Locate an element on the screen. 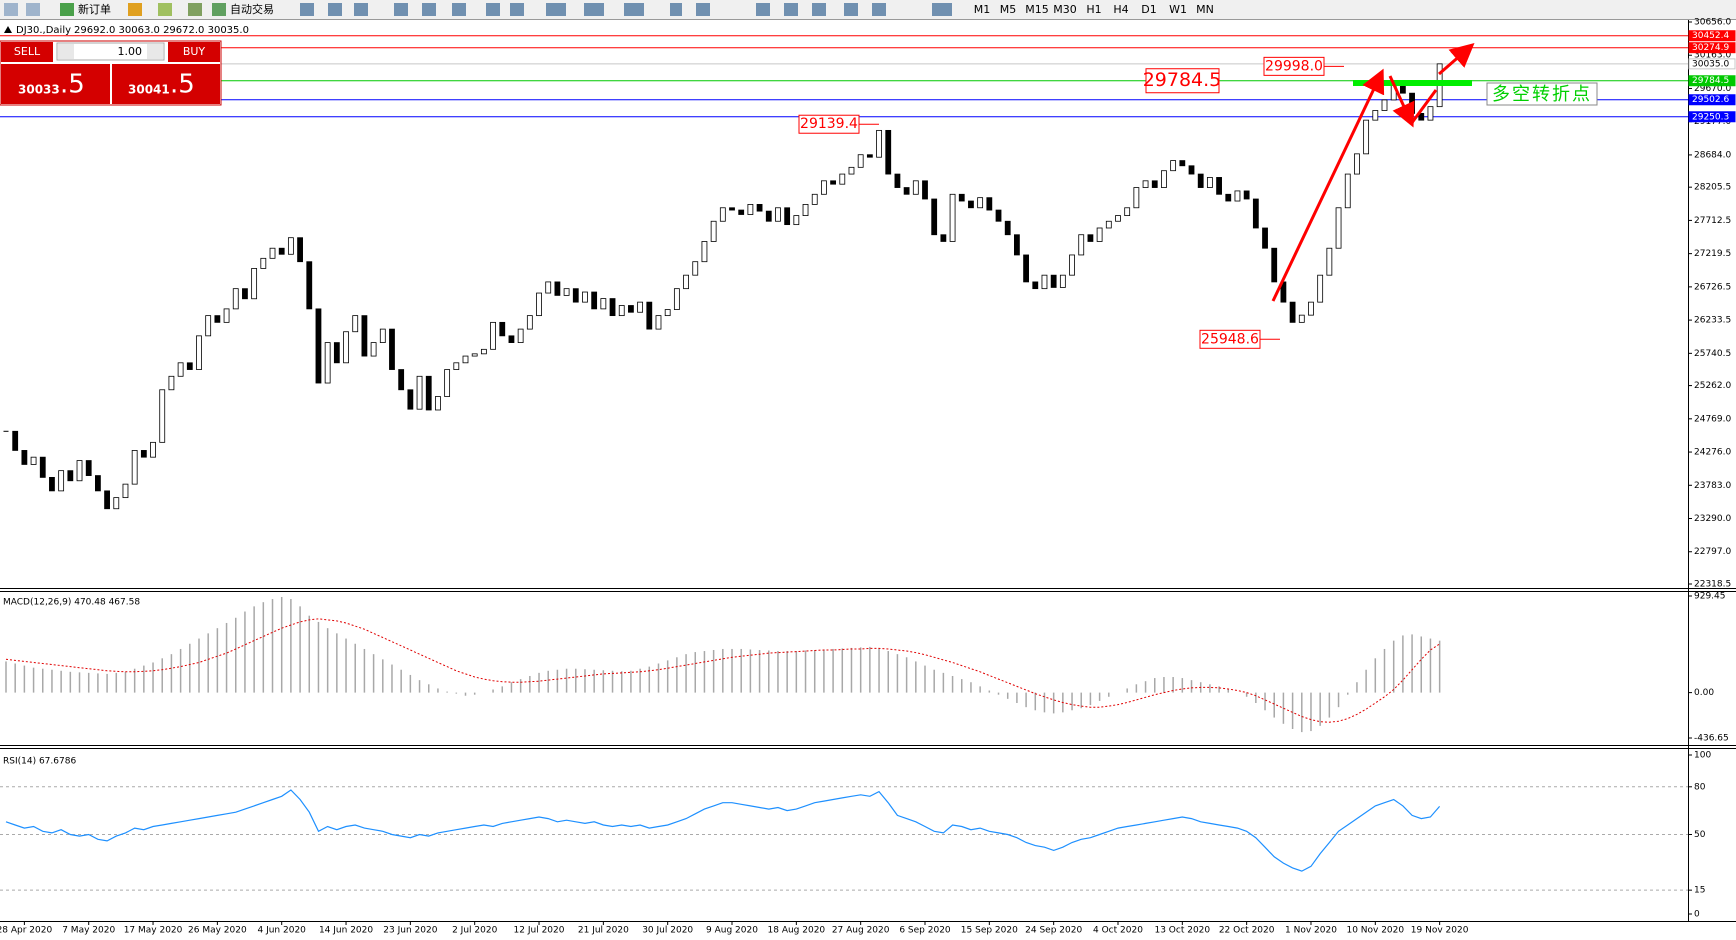 Image resolution: width=1736 pixels, height=940 pixels. buy-label: BUY is located at coordinates (194, 51).